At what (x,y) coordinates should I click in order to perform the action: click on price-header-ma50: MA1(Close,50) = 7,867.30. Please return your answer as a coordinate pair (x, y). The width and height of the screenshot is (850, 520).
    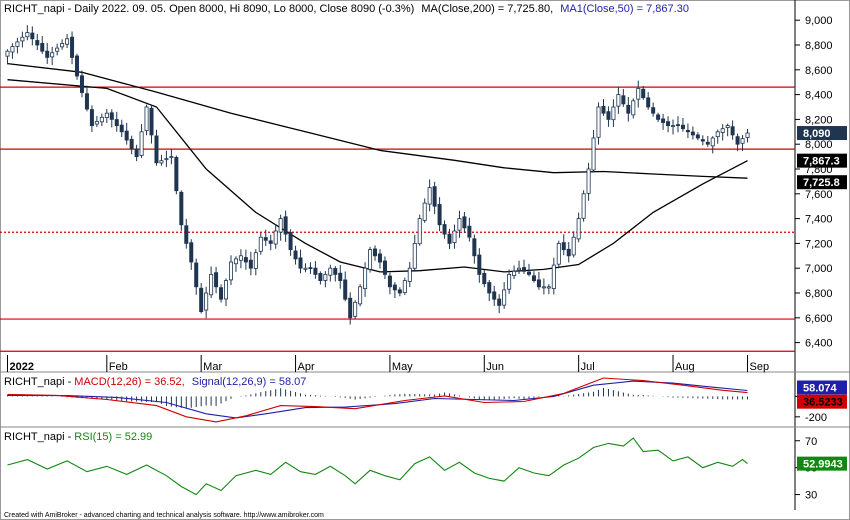
    Looking at the image, I should click on (624, 9).